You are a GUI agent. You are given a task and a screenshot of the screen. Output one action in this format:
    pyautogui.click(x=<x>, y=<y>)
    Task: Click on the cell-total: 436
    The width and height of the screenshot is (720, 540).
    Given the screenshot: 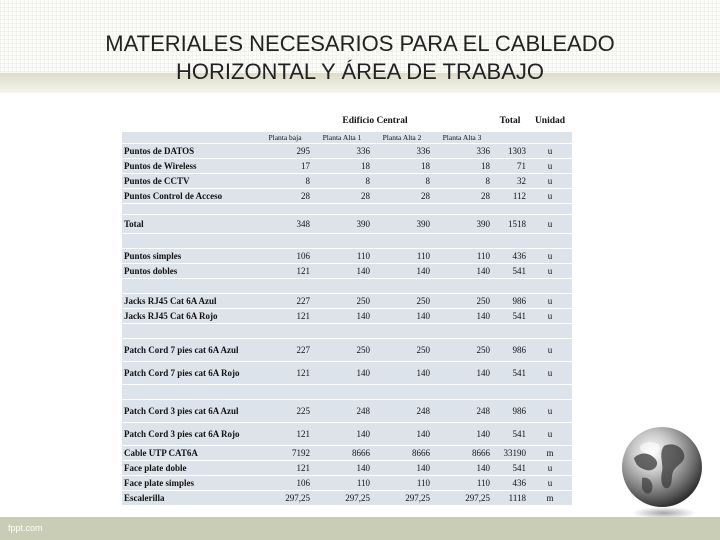 What is the action you would take?
    pyautogui.click(x=510, y=483)
    